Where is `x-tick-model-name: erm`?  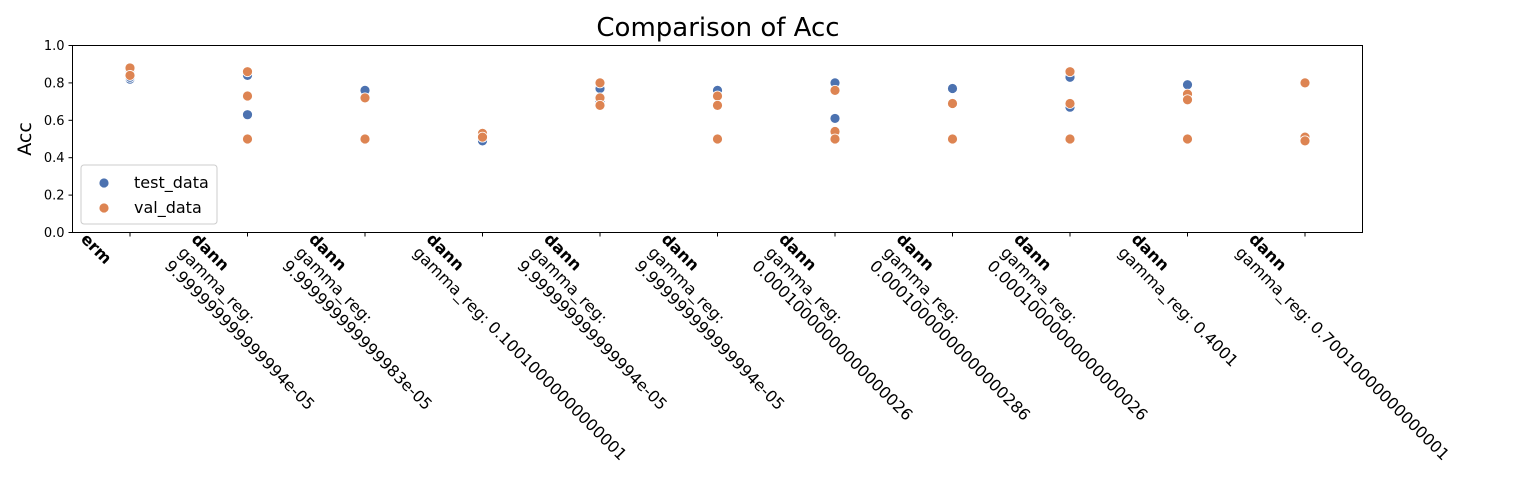
x-tick-model-name: erm is located at coordinates (96, 248).